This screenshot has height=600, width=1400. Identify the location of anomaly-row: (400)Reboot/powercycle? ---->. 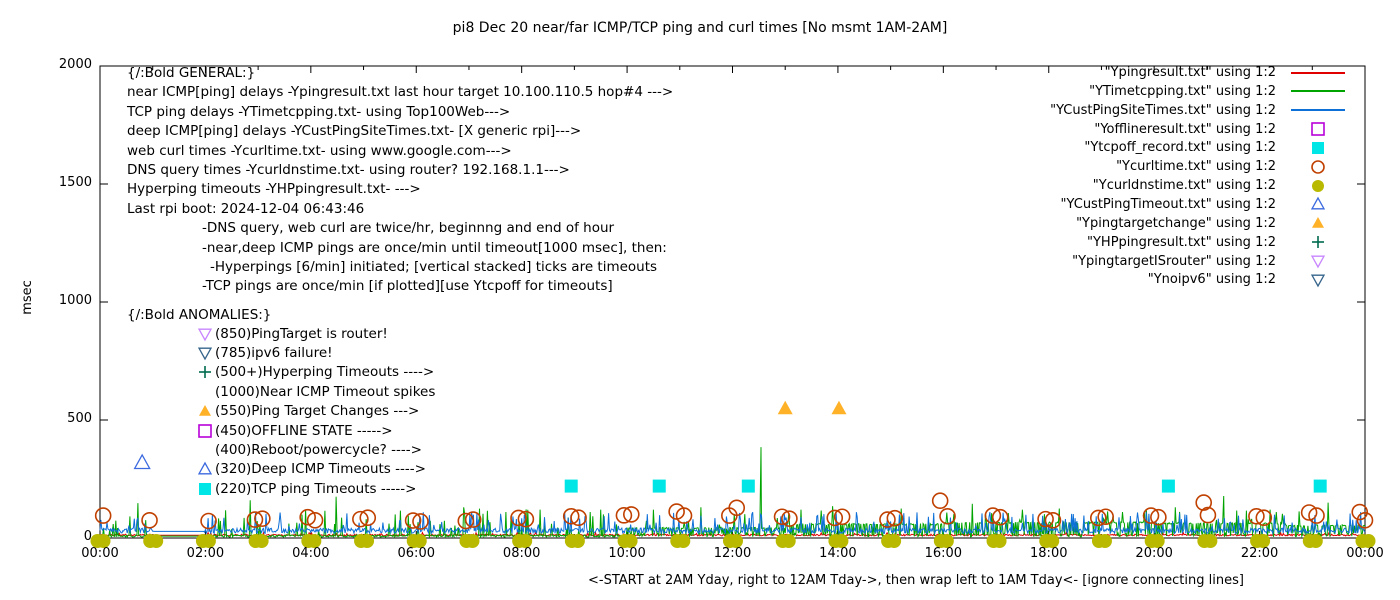
(309, 450).